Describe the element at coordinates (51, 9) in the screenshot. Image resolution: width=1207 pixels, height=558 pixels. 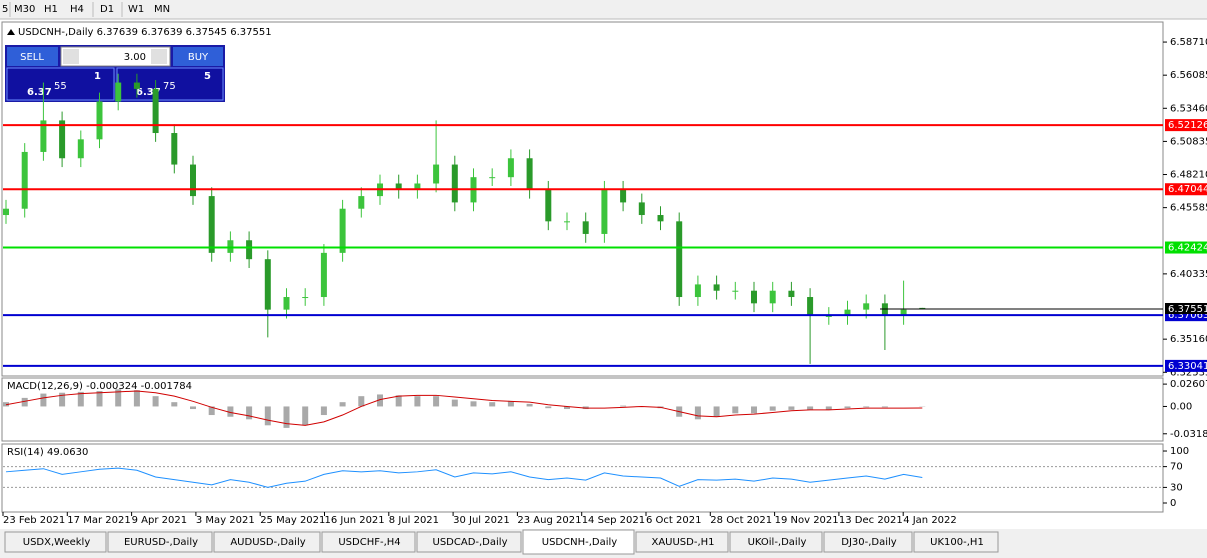
I see `timeframe-button: H1` at that location.